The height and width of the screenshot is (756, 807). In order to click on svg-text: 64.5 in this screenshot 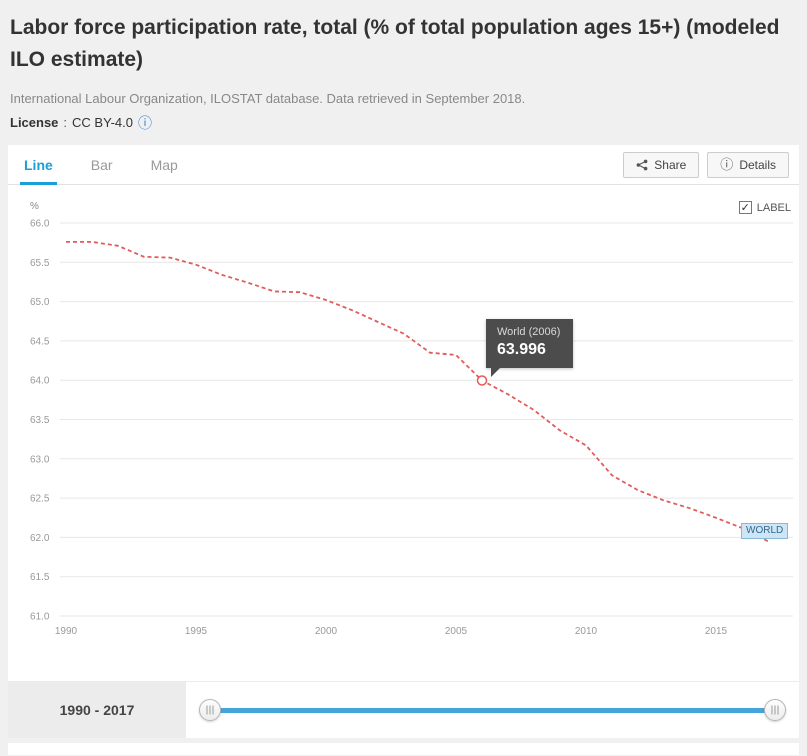, I will do `click(40, 341)`.